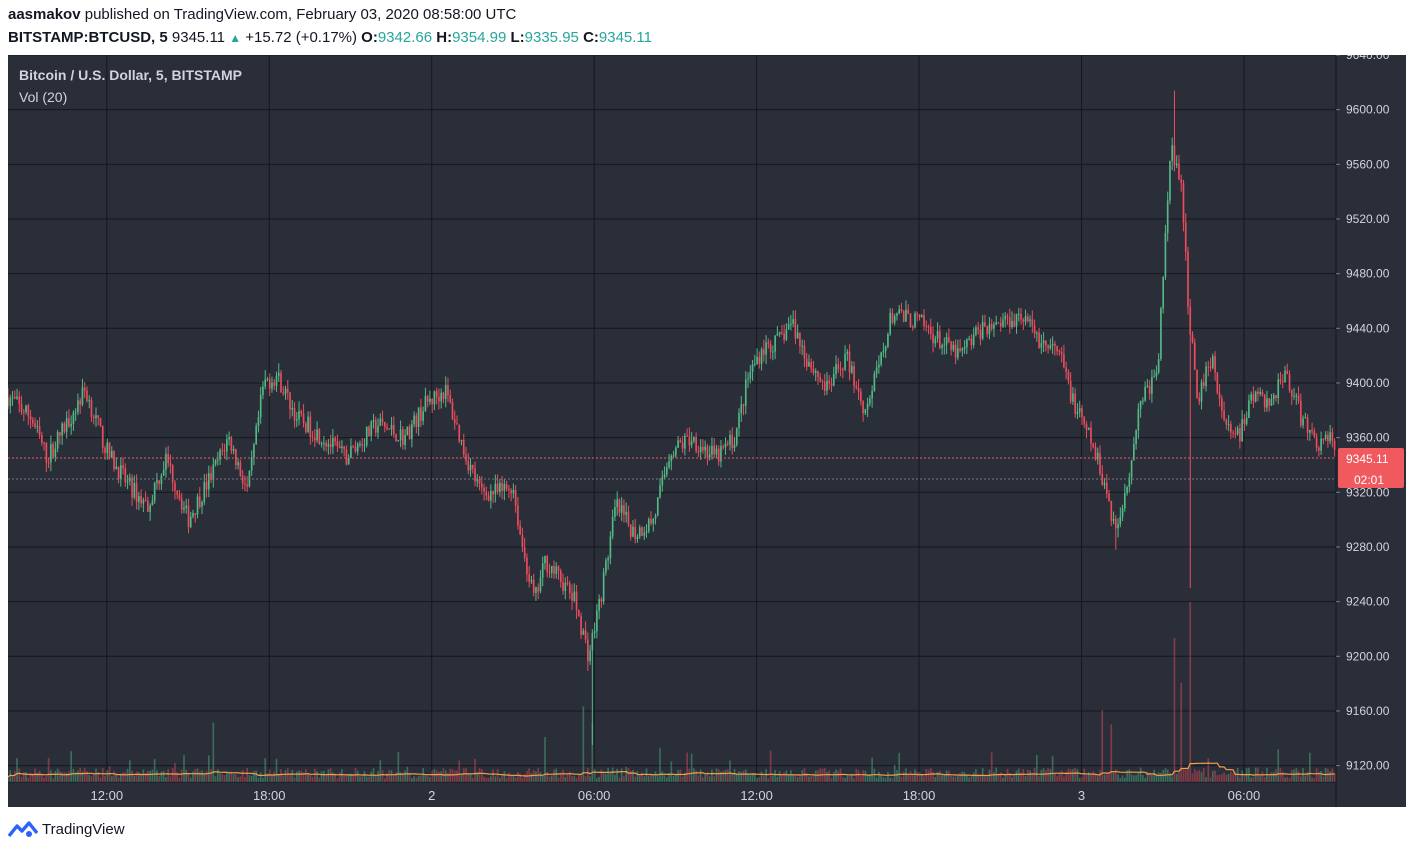  Describe the element at coordinates (1244, 795) in the screenshot. I see `time-tick-label: 06:00` at that location.